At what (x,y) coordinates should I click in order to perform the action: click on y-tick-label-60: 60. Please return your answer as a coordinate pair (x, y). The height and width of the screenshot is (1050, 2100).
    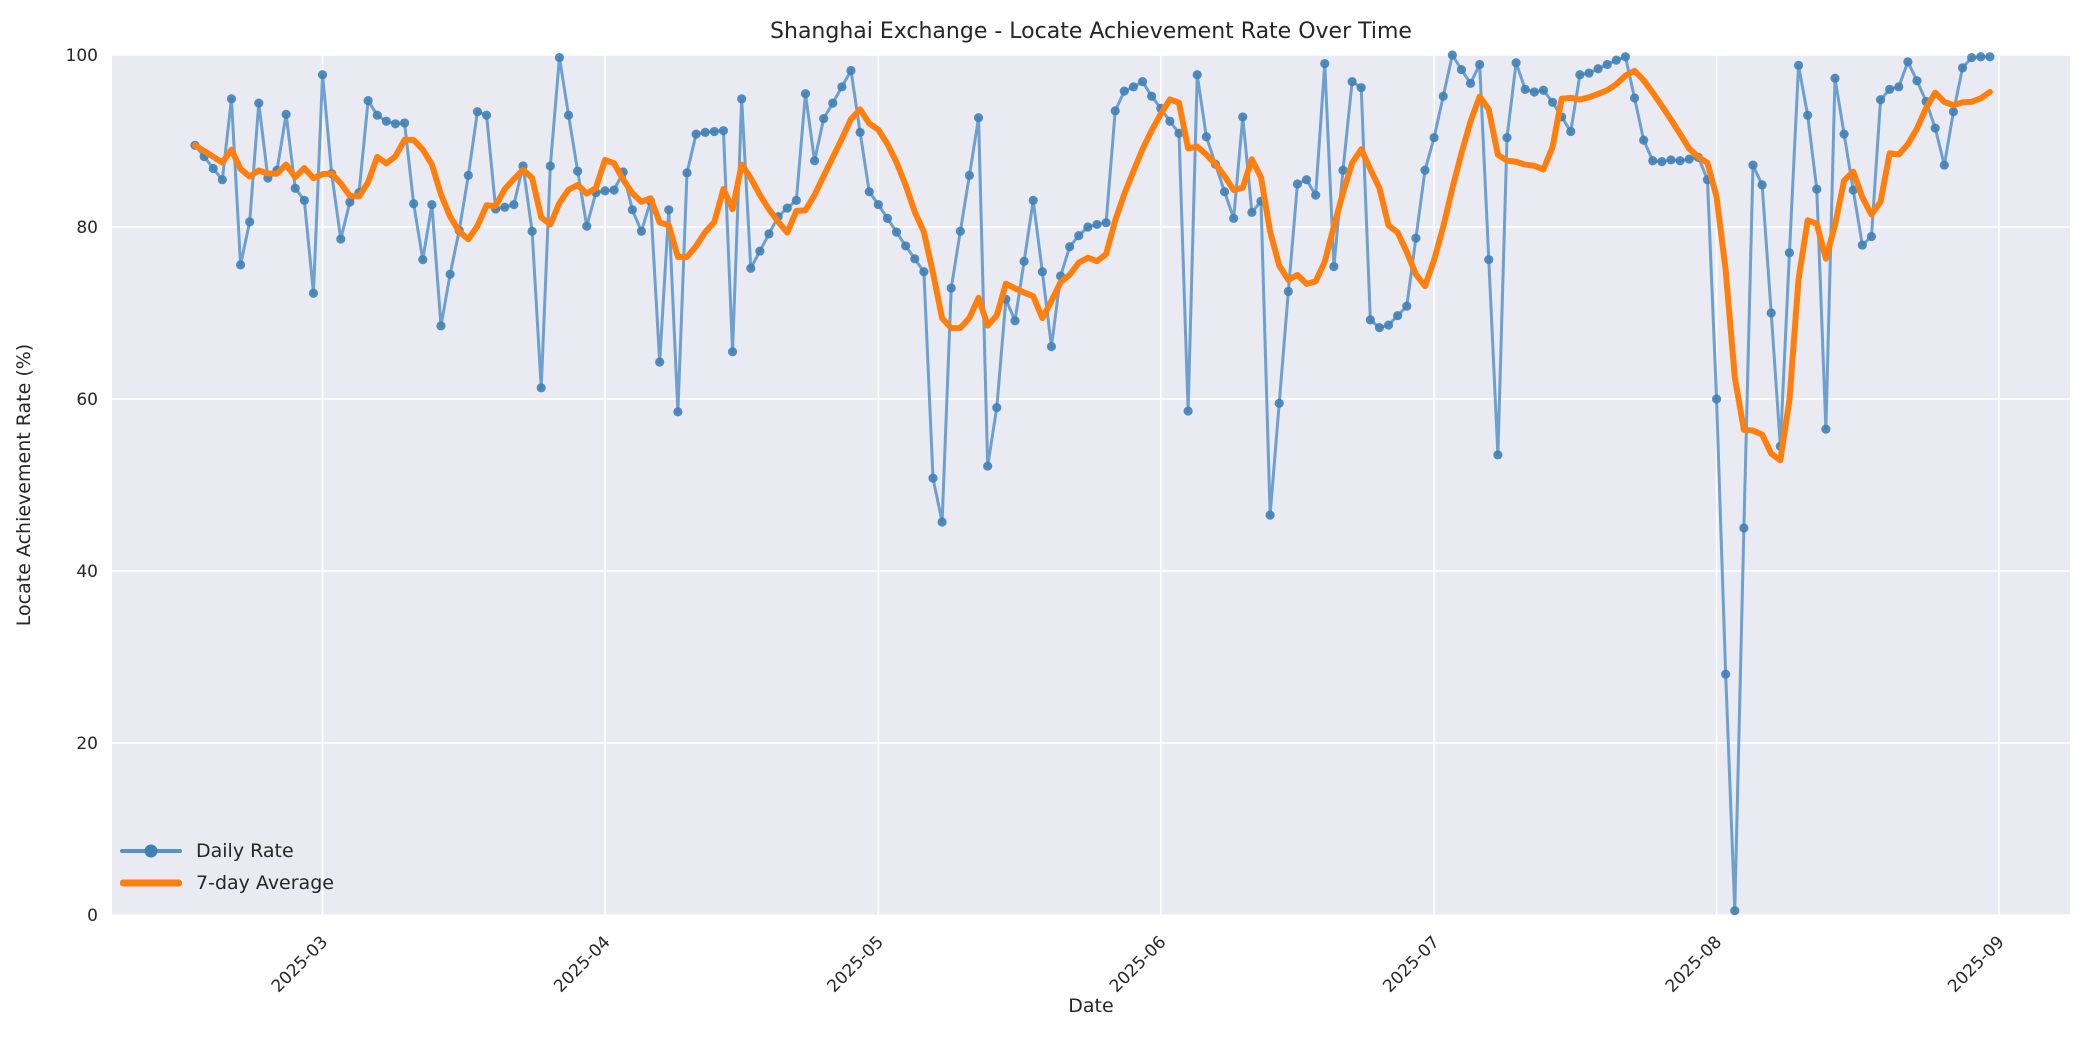
    Looking at the image, I should click on (87, 400).